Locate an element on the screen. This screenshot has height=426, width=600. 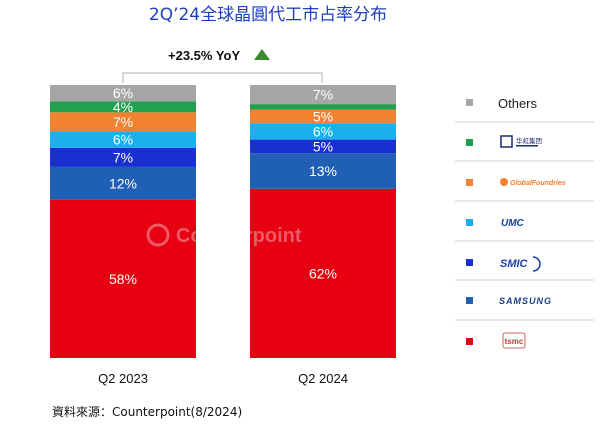
samsung-logo: SAMSUNG is located at coordinates (525, 301).